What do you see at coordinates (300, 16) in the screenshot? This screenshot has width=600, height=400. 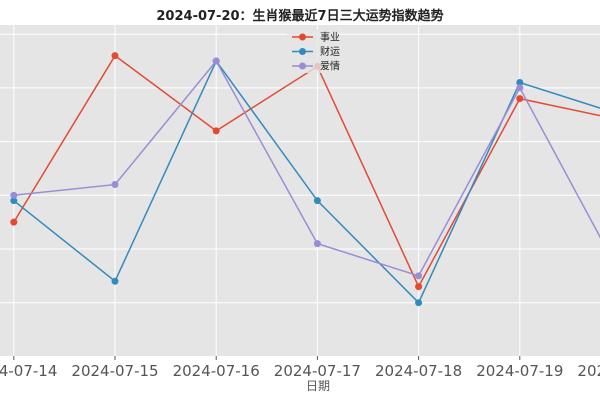 I see `chart-title: 2024-07-20：生肖猴最近7日三大运势指数趋势` at bounding box center [300, 16].